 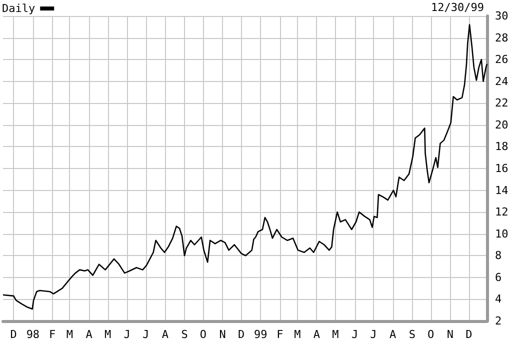 What do you see at coordinates (498, 277) in the screenshot?
I see `y-tick-label: 6` at bounding box center [498, 277].